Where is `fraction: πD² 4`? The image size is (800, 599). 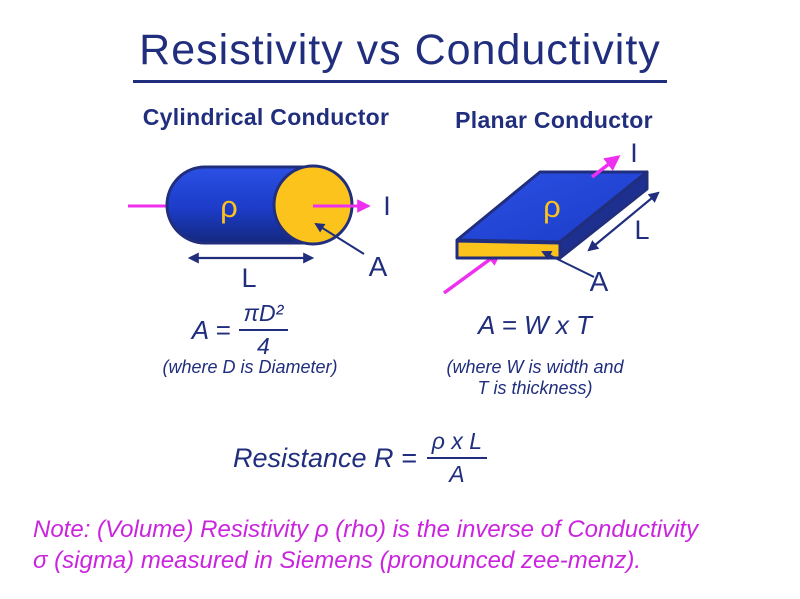
fraction: πD² 4 is located at coordinates (263, 330).